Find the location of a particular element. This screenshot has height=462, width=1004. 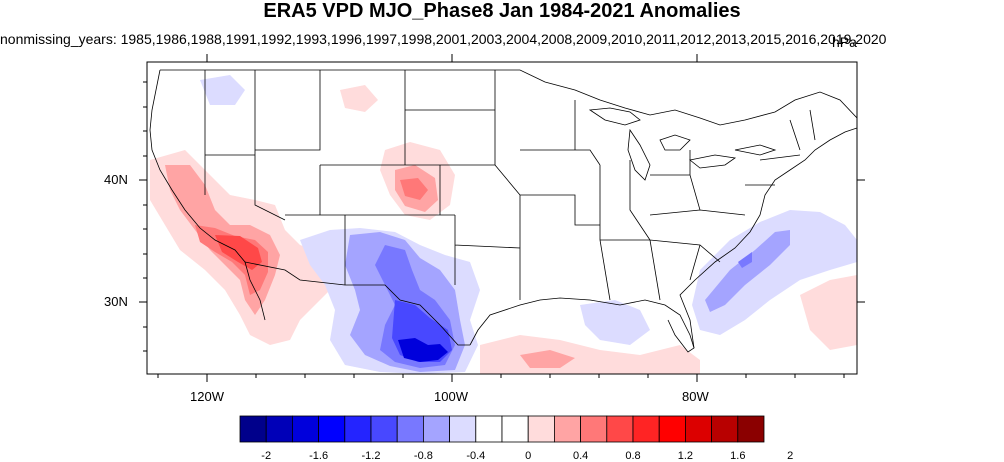

anomaly-blue-light-atlantic is located at coordinates (774, 272).